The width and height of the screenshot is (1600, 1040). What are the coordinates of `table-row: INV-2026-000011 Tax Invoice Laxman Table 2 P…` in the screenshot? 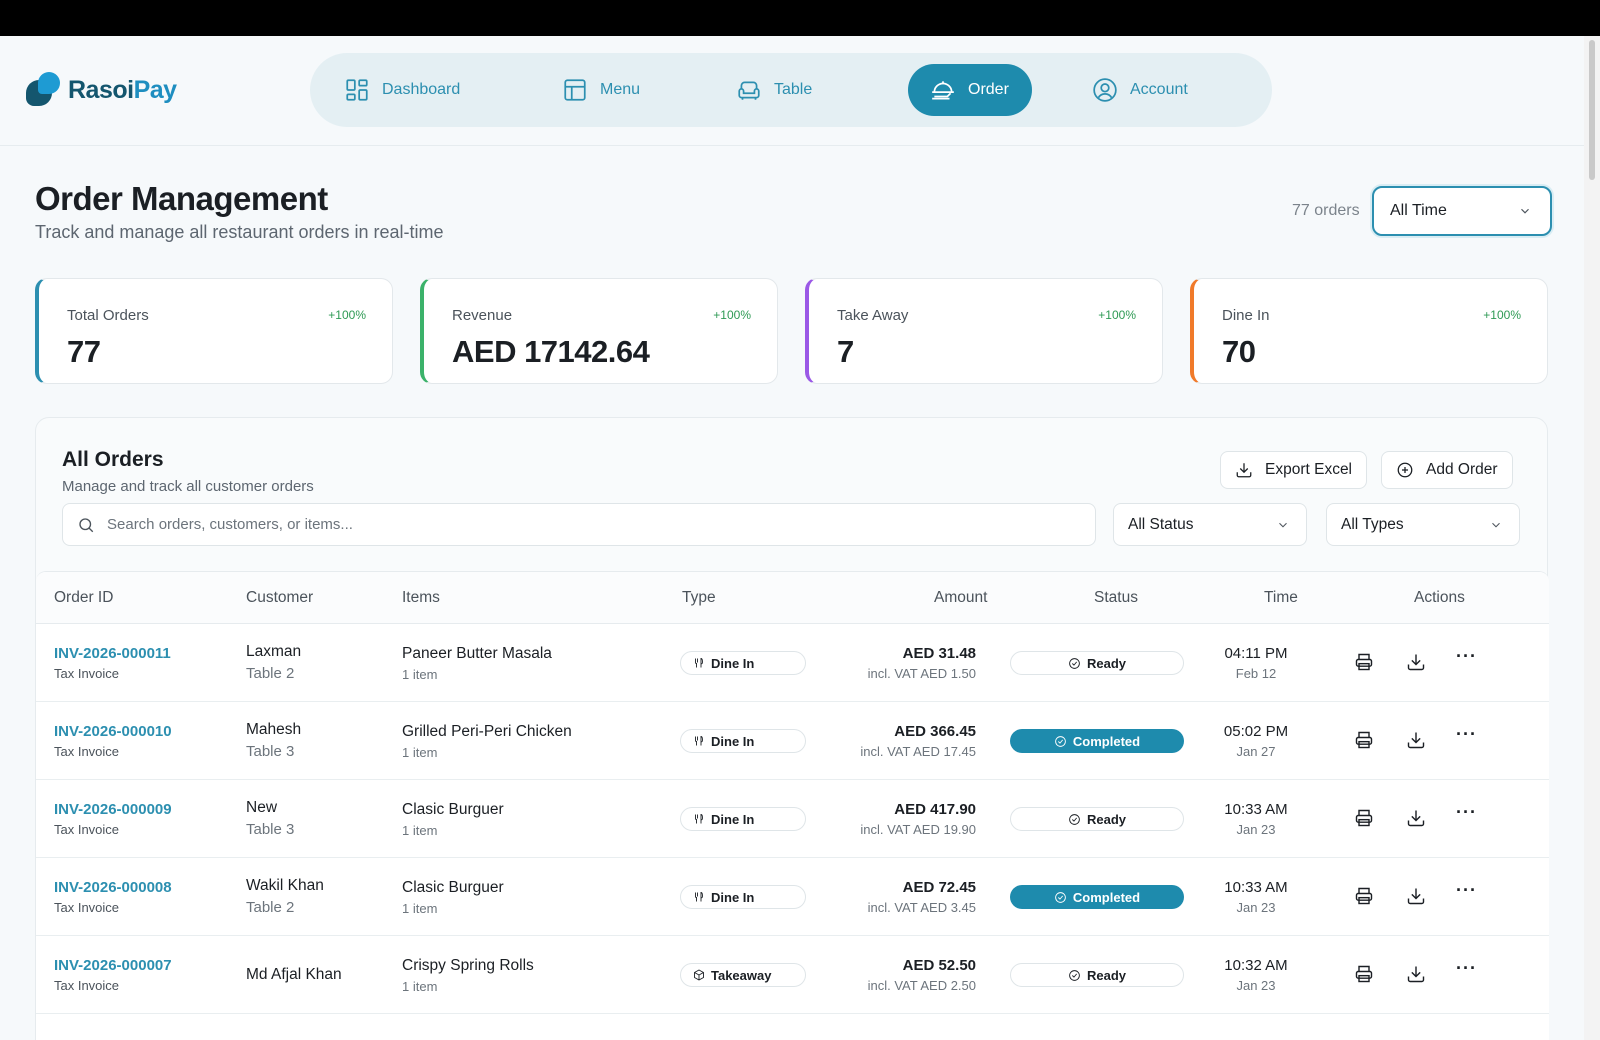 It's located at (792, 663).